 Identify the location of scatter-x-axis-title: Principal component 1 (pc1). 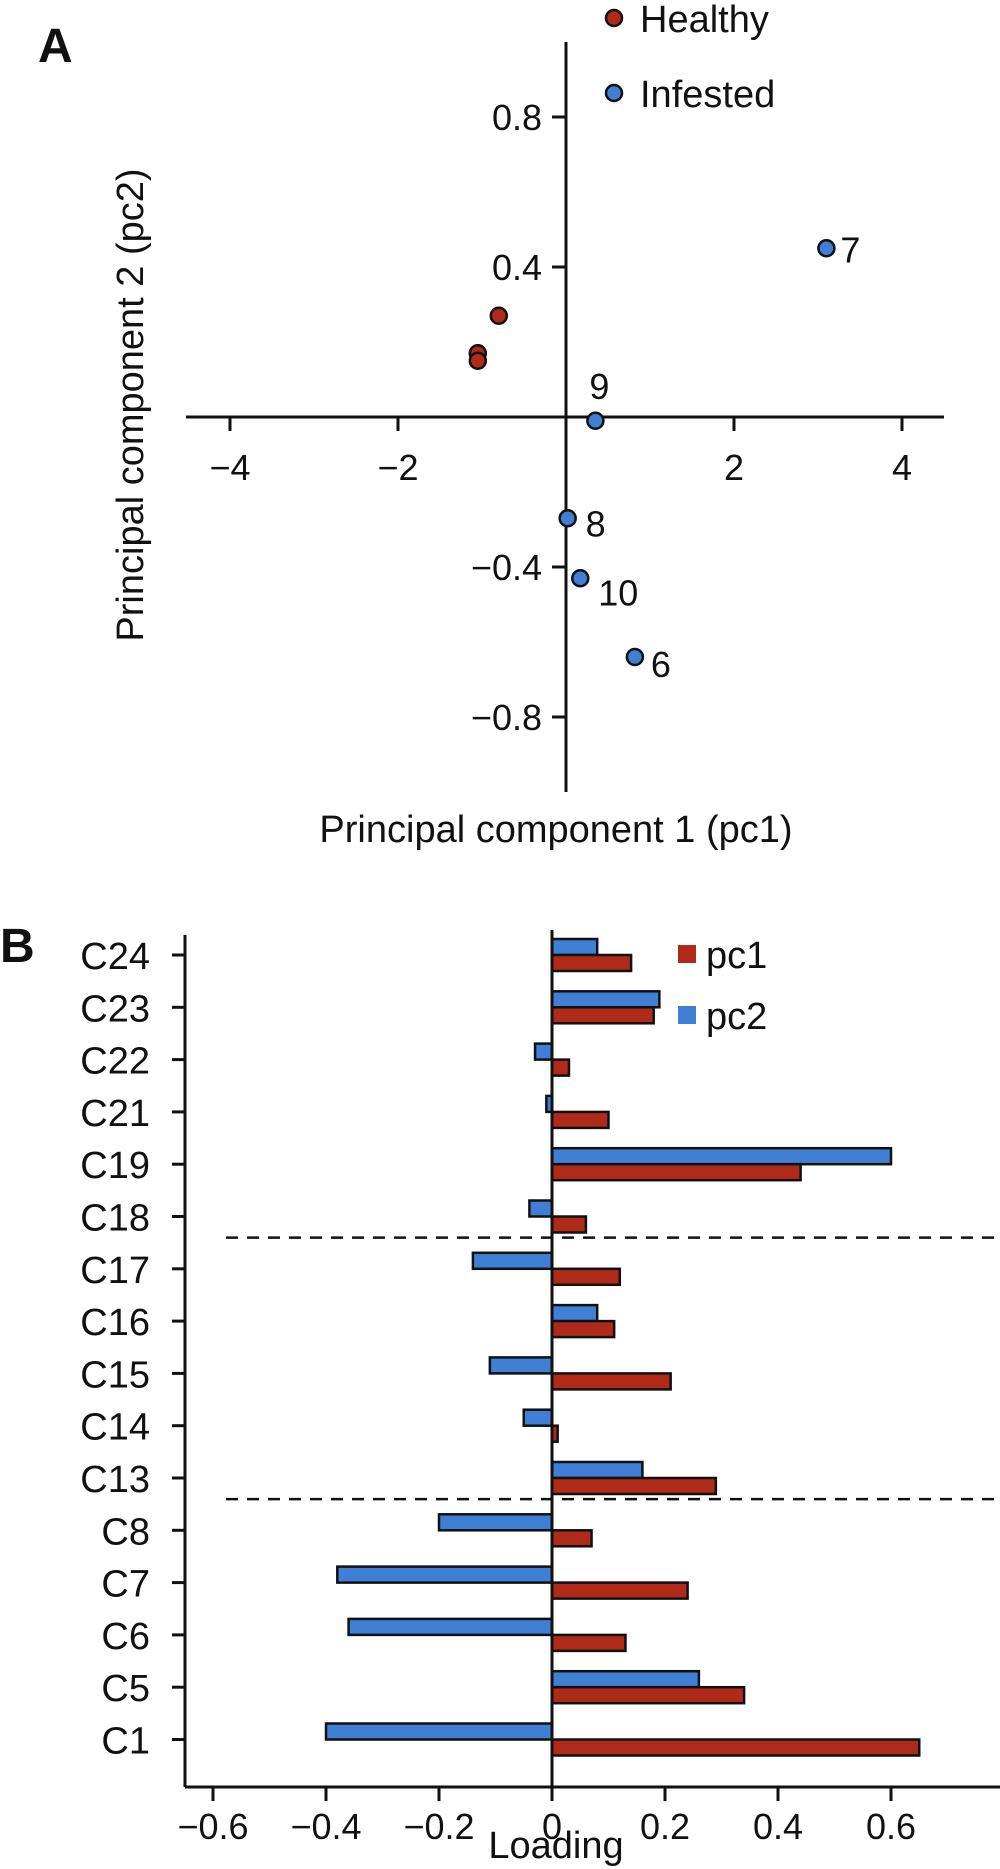
(555, 830).